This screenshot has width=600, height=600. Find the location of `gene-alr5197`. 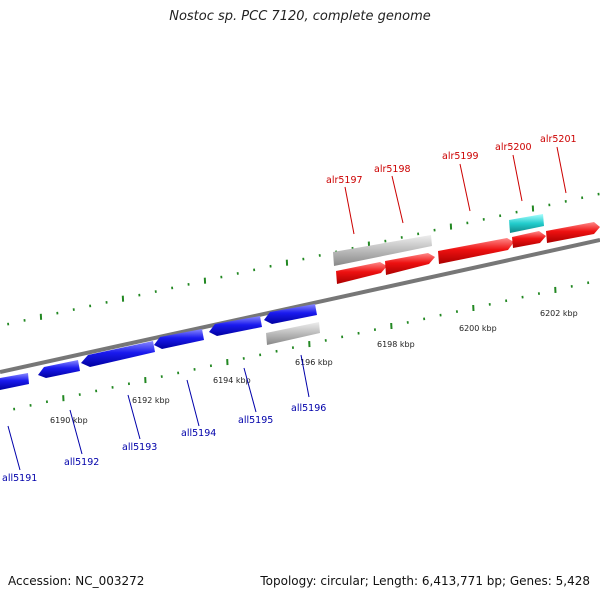

gene-alr5197 is located at coordinates (361, 273).